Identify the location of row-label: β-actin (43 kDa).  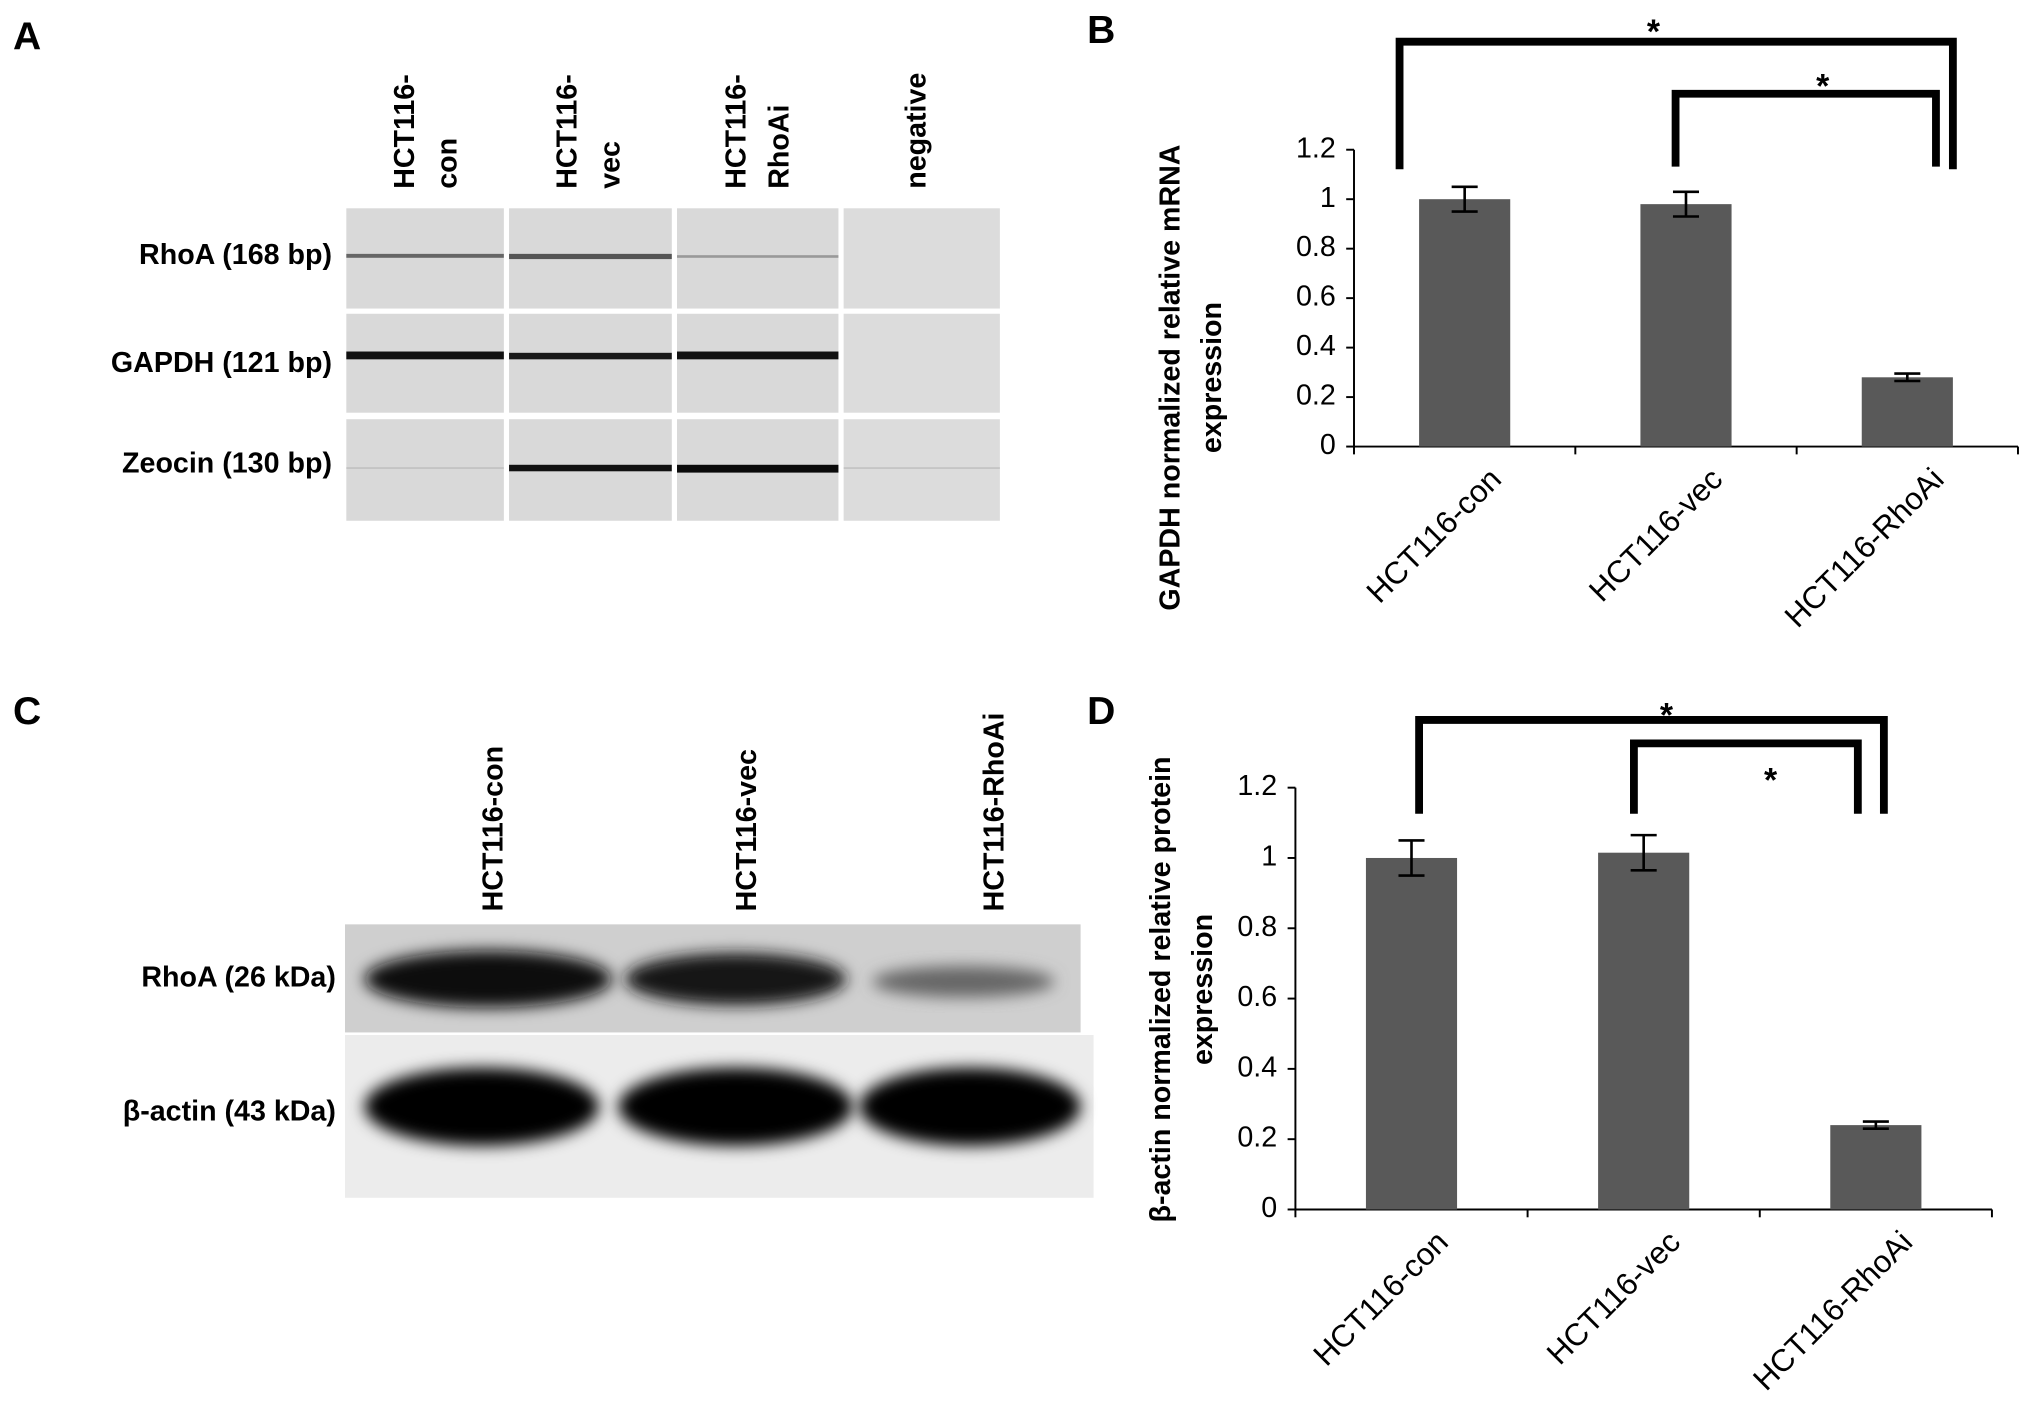
(229, 1112).